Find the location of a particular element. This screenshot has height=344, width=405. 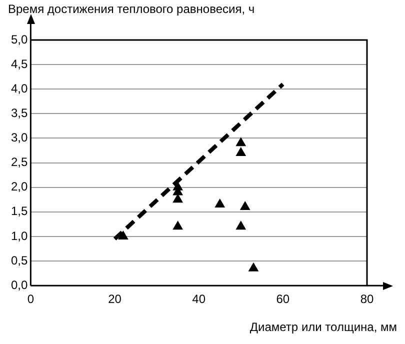

y-tick-label: 0,5 is located at coordinates (19, 260).